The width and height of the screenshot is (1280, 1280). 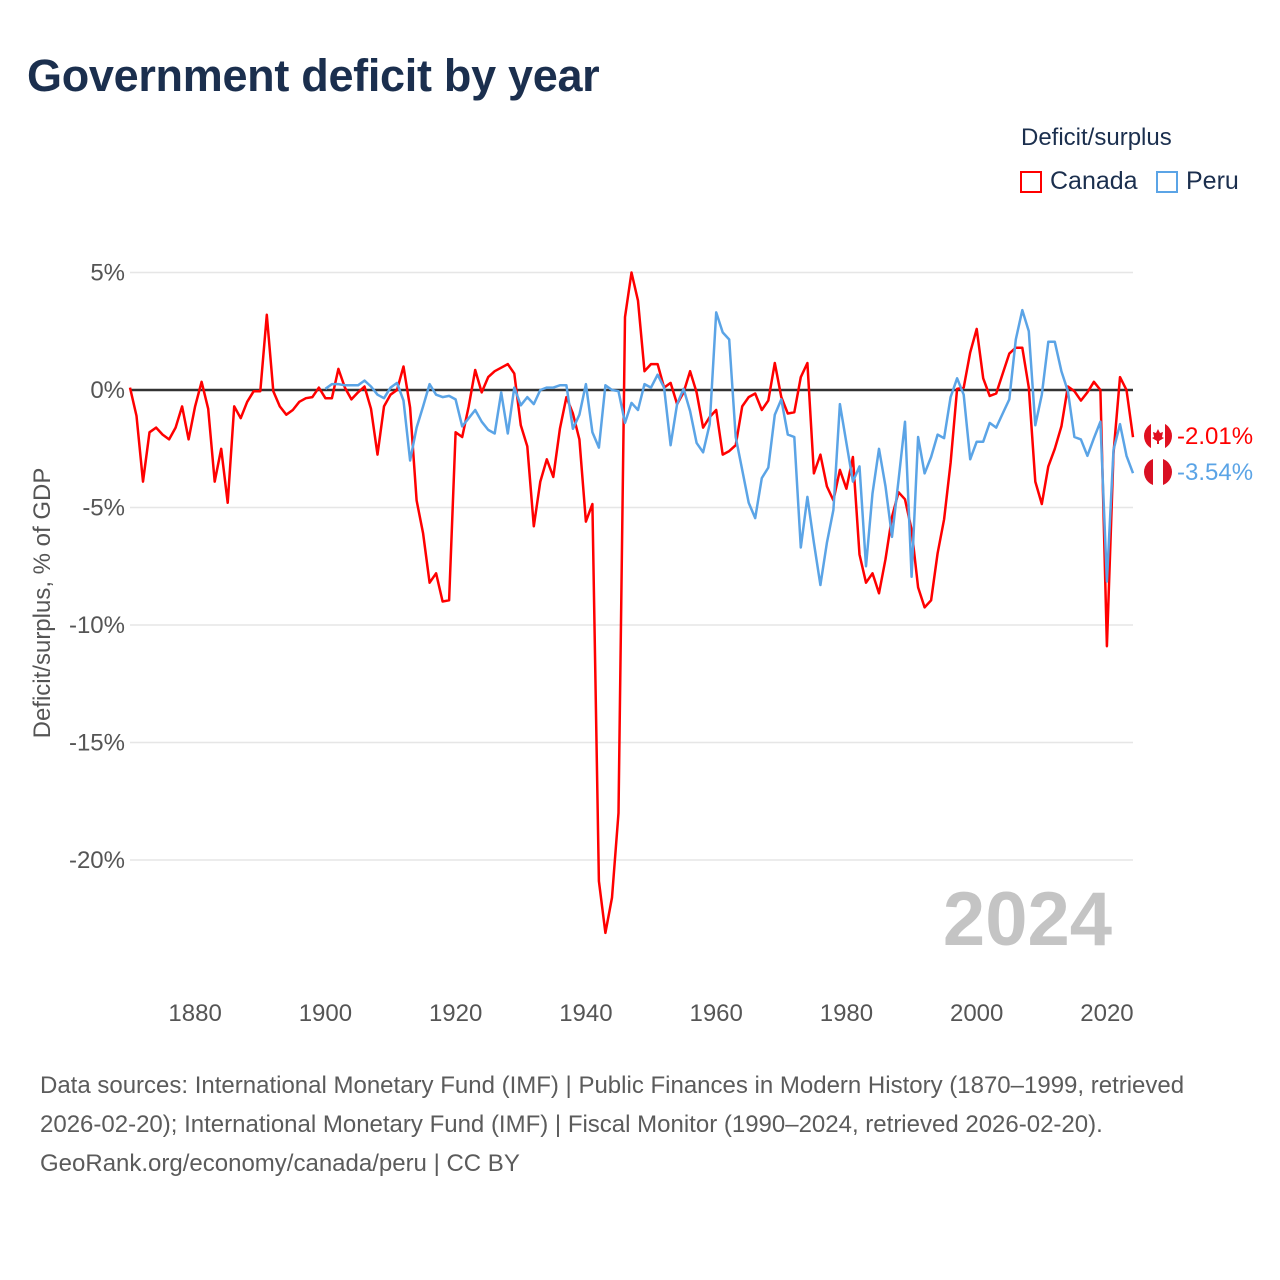 What do you see at coordinates (194, 1013) in the screenshot?
I see `x-tick-label: 1880` at bounding box center [194, 1013].